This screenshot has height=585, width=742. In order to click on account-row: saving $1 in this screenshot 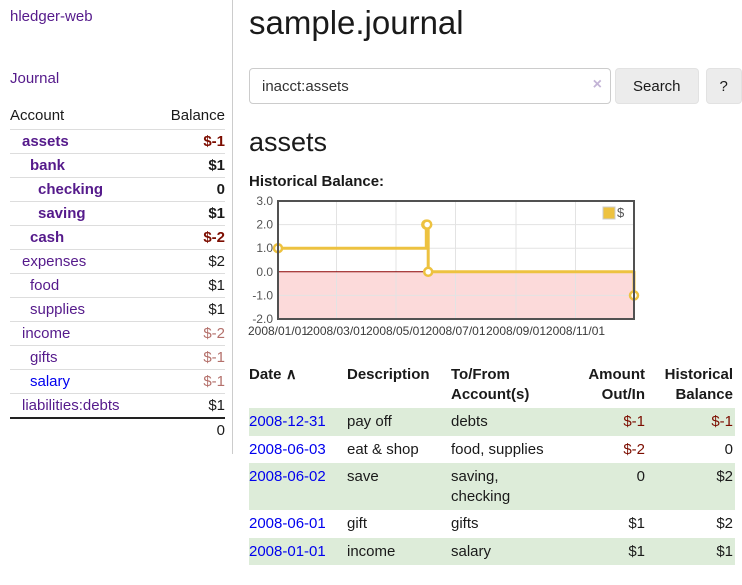, I will do `click(117, 213)`.